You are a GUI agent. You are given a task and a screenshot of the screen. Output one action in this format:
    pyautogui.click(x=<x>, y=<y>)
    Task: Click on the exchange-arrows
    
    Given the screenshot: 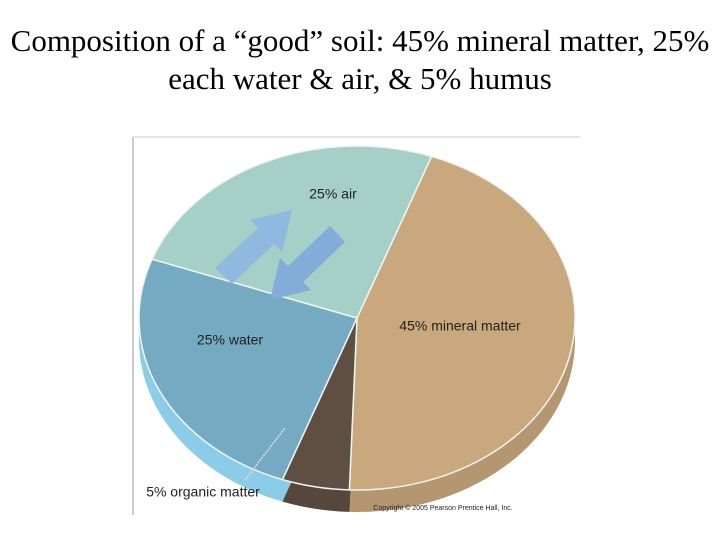 What is the action you would take?
    pyautogui.click(x=280, y=255)
    